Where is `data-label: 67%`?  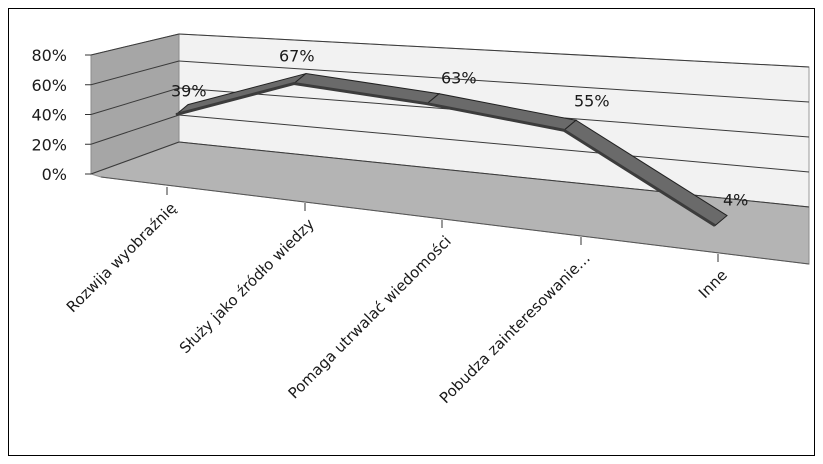 data-label: 67% is located at coordinates (297, 56).